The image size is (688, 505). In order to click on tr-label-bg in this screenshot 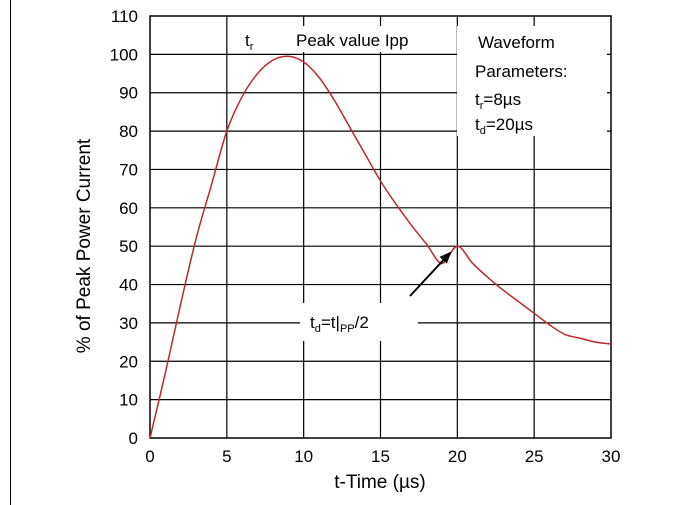, I will do `click(250, 39)`.